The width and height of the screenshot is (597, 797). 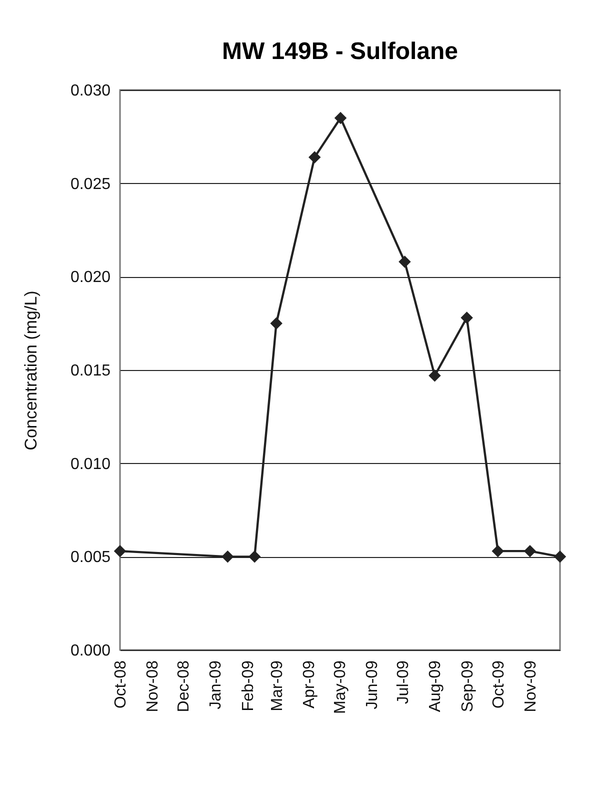 I want to click on y-tick-label: 0.010, so click(x=90, y=464).